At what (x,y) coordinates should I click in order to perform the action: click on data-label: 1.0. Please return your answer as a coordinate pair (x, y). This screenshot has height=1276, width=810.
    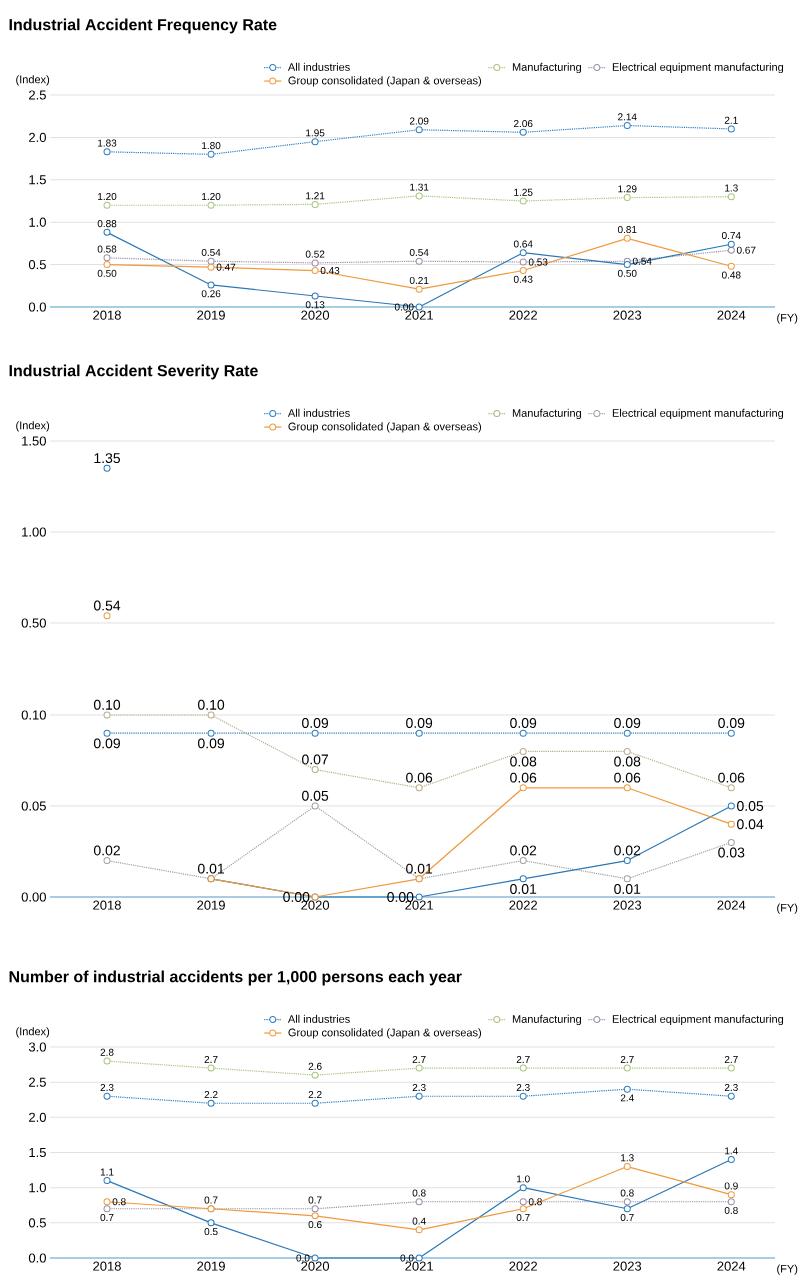
    Looking at the image, I should click on (523, 1179).